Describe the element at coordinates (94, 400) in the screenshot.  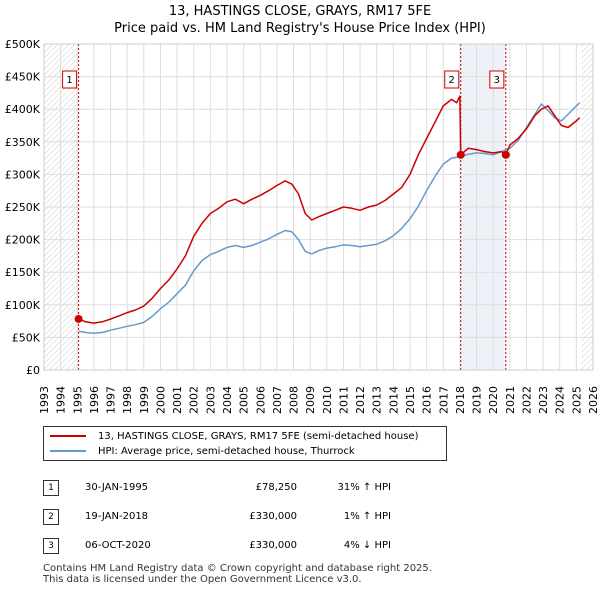
I see `x-tick-label: 1996` at that location.